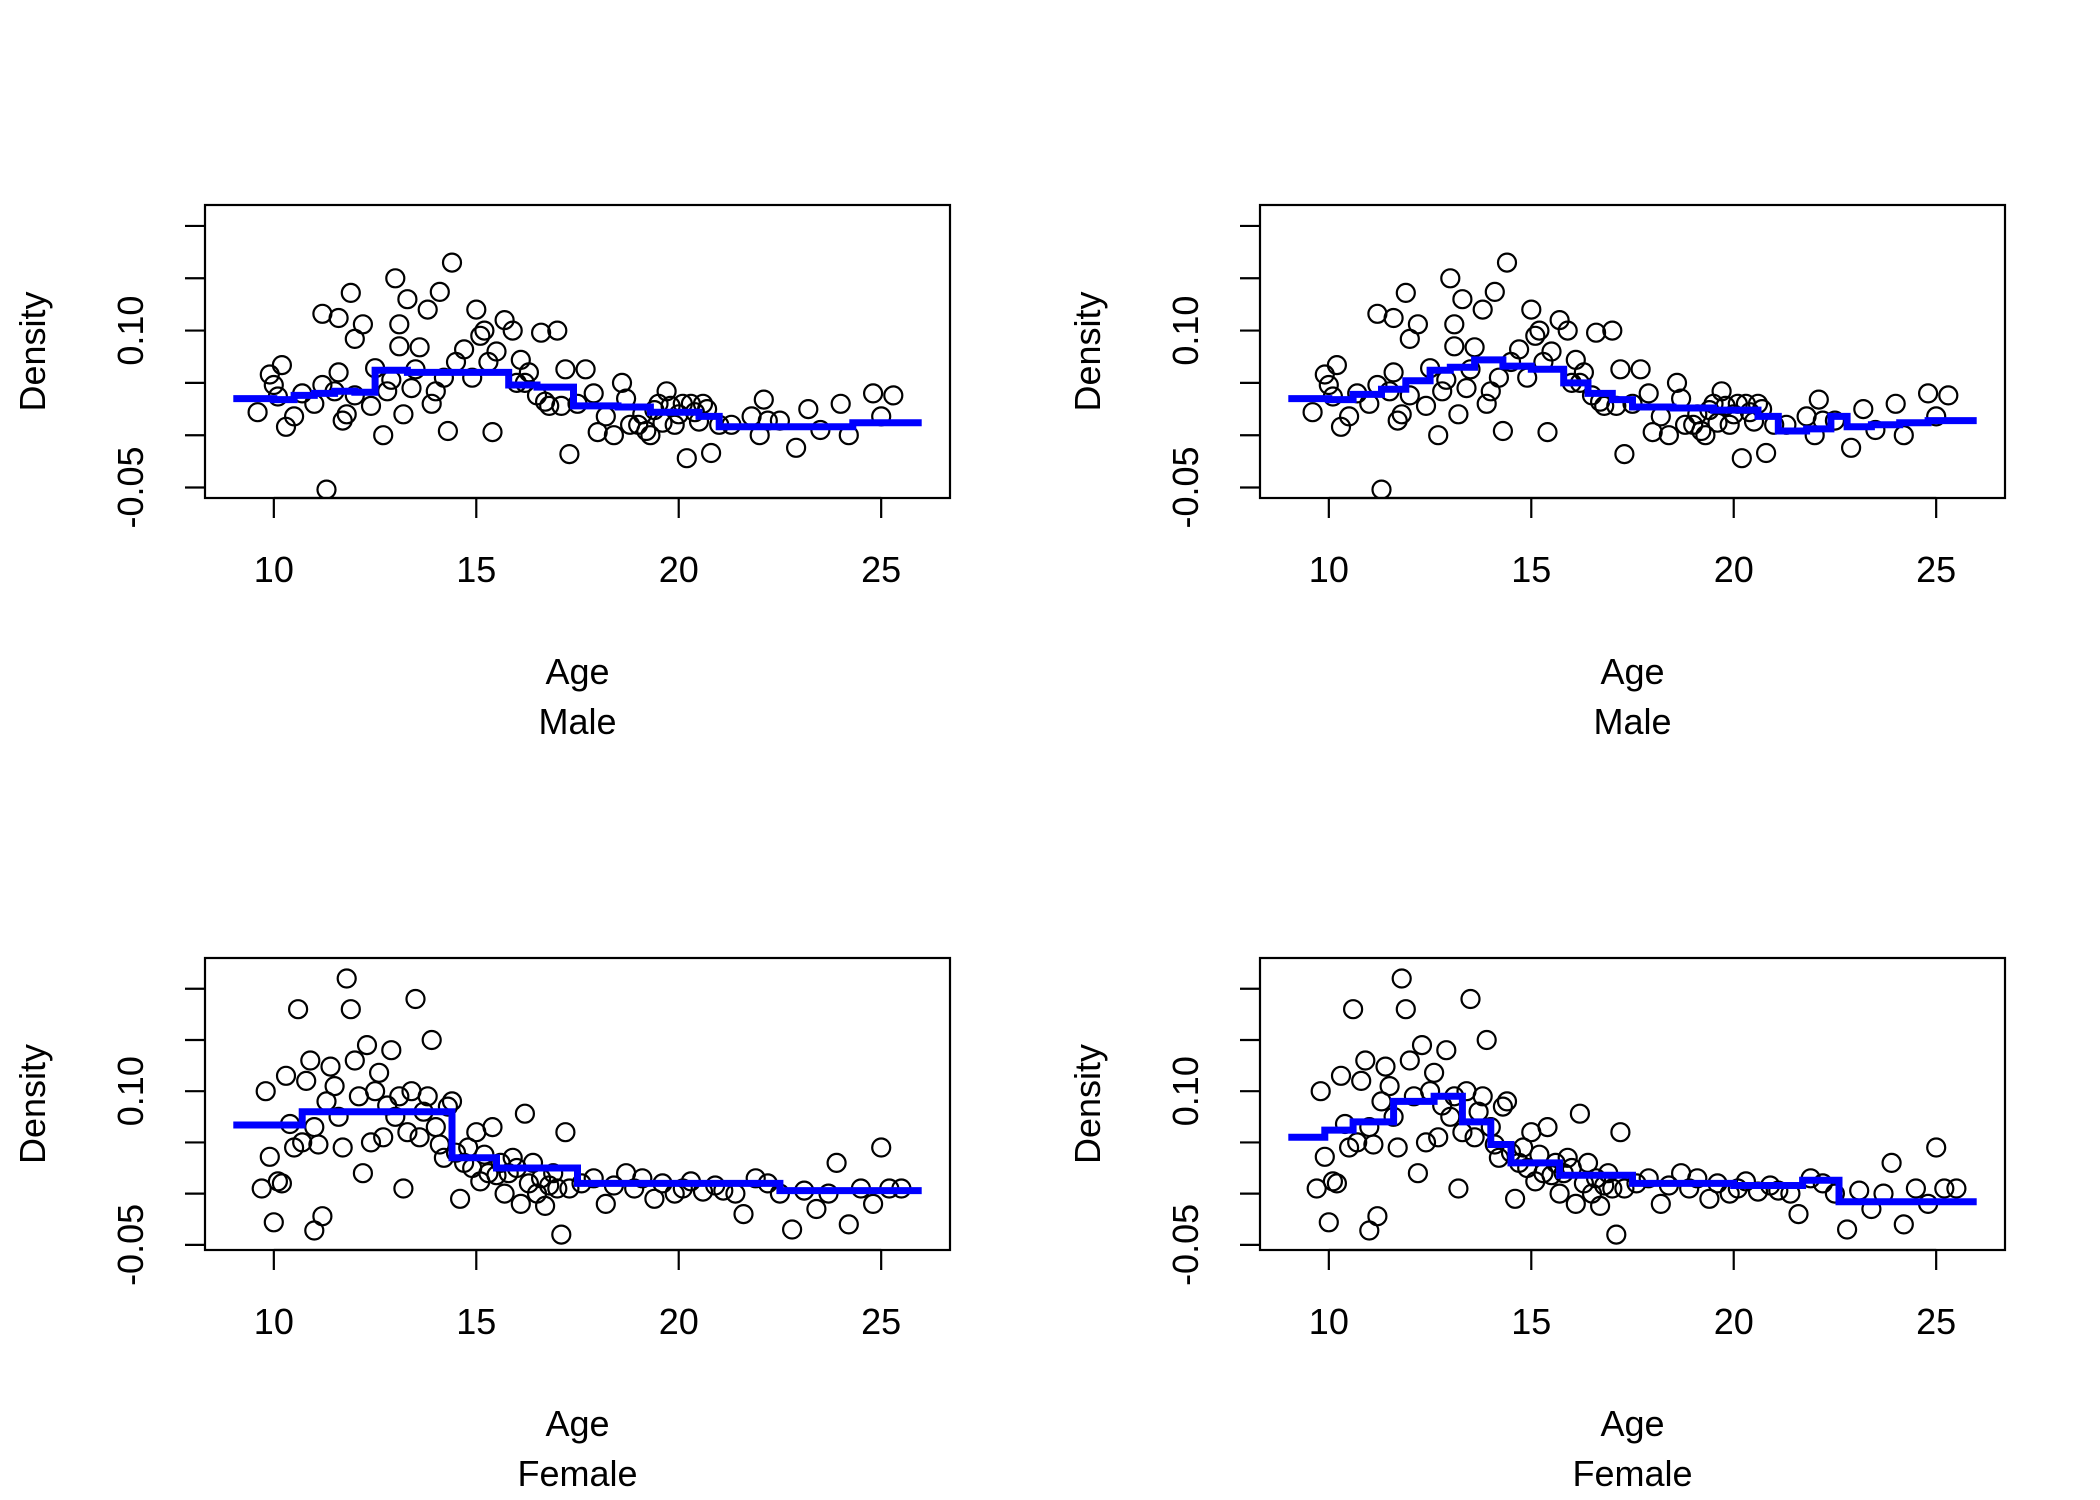 This screenshot has width=2100, height=1500. I want to click on x-tick-label: 15, so click(1531, 1321).